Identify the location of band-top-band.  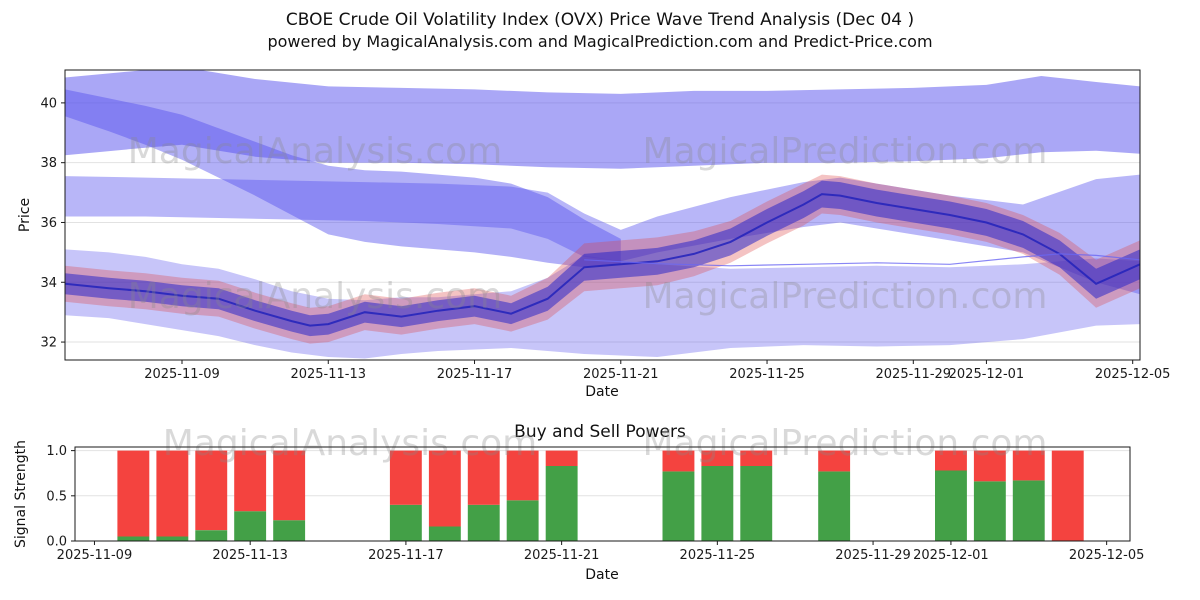
(602, 119).